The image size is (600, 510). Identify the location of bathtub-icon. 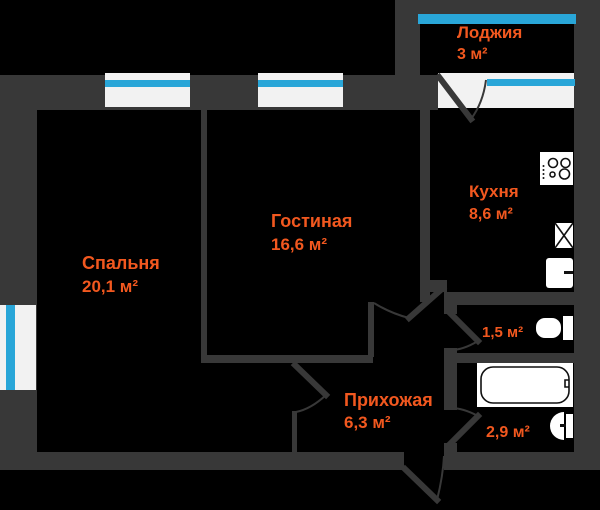
(525, 385).